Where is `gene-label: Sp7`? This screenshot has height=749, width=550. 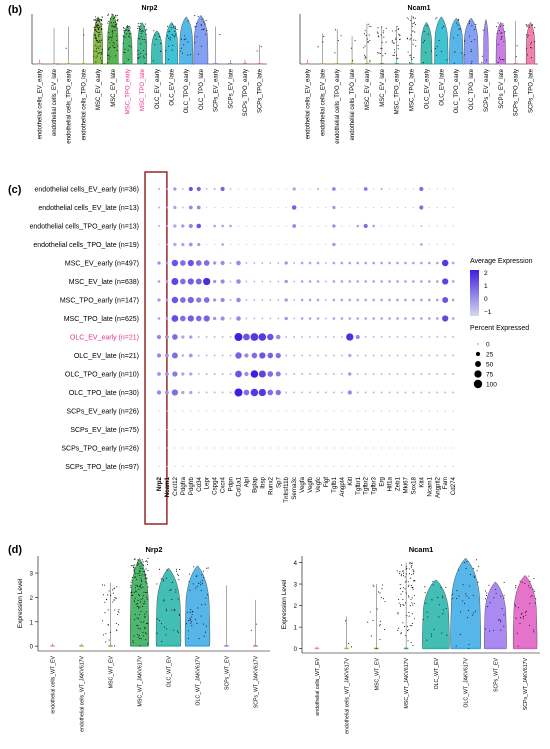 gene-label: Sp7 is located at coordinates (278, 482).